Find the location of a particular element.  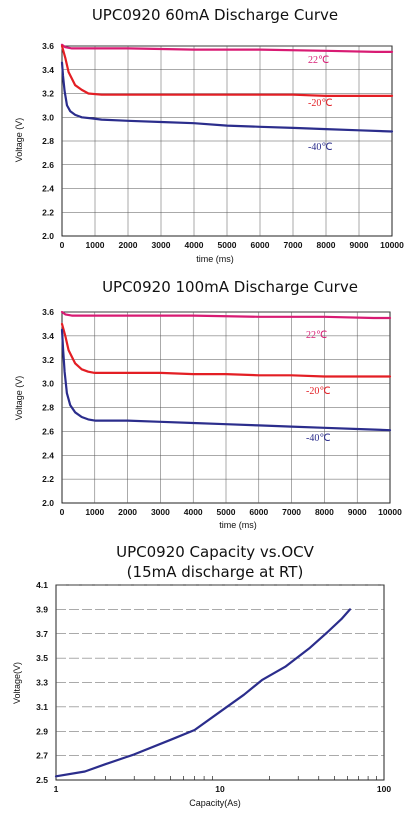

y-axis-label: Voltage(V) is located at coordinates (17, 683).